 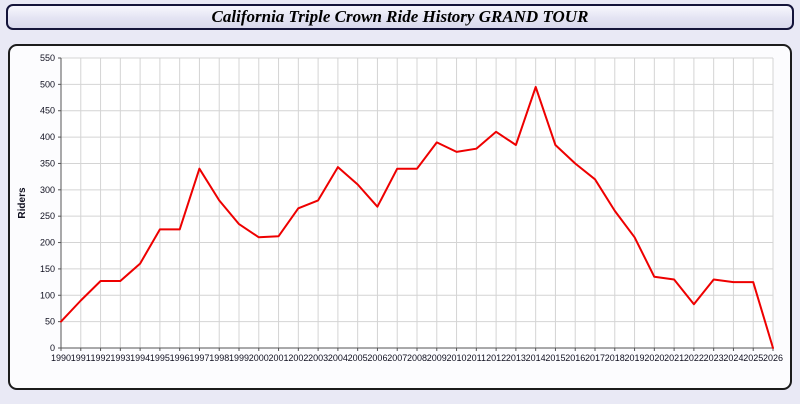 What do you see at coordinates (753, 358) in the screenshot?
I see `x-tick-label: 2025` at bounding box center [753, 358].